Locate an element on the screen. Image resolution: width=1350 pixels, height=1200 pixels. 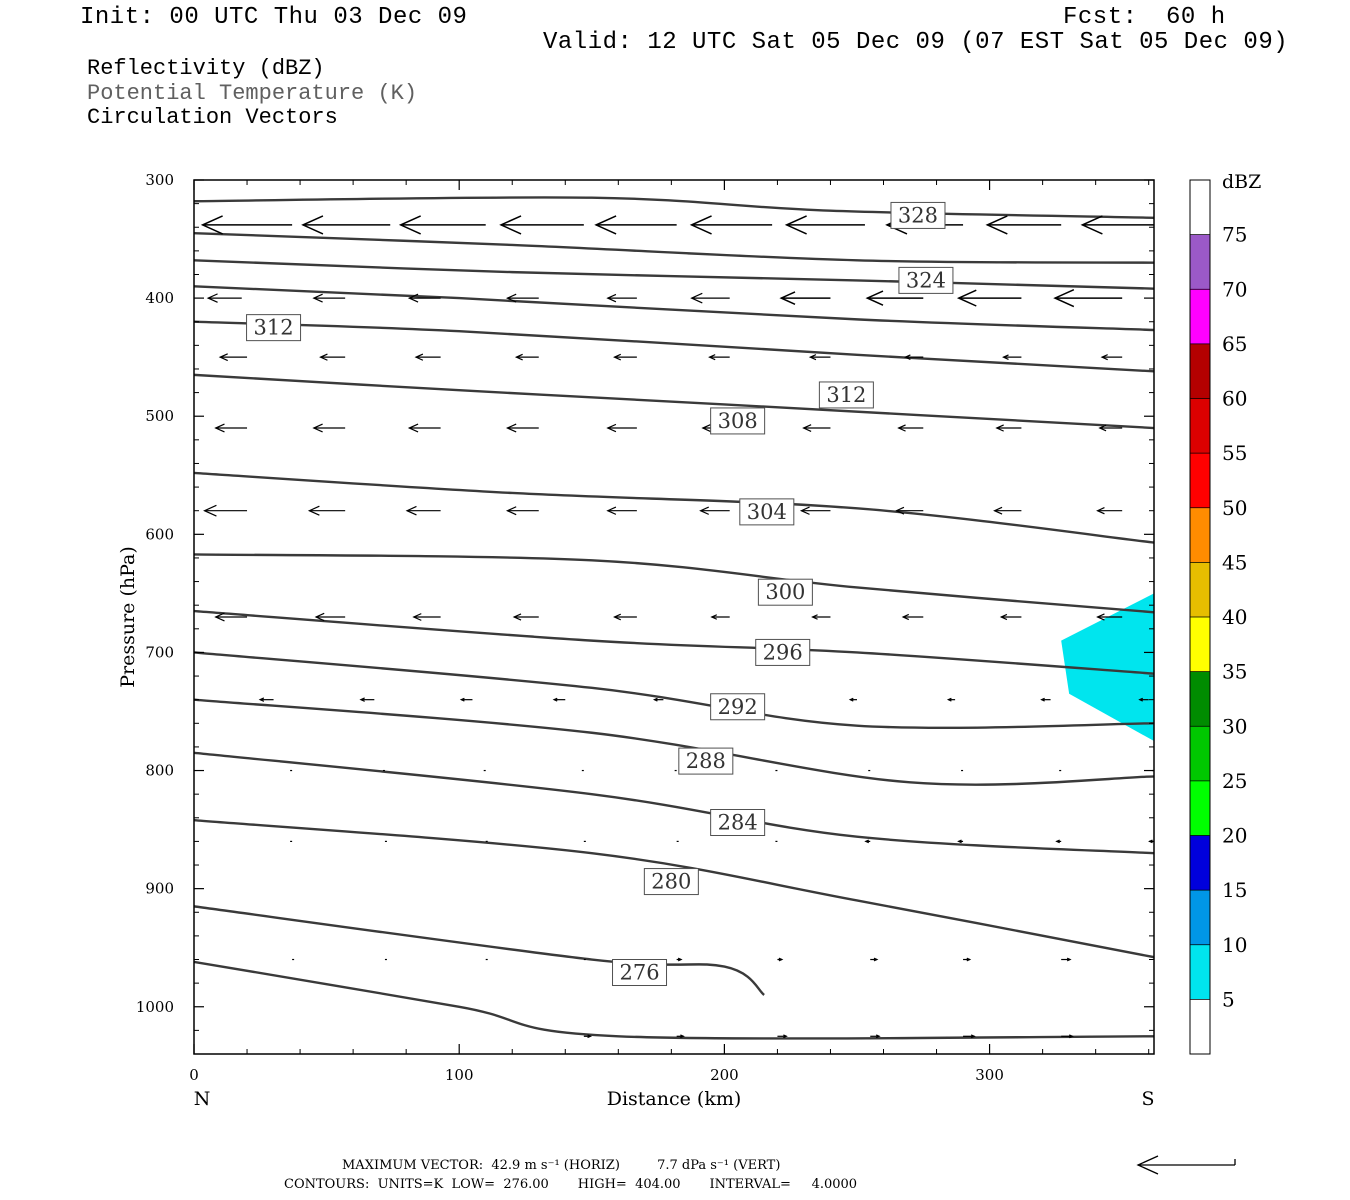
colorbar-level-label: 50 is located at coordinates (1234, 508).